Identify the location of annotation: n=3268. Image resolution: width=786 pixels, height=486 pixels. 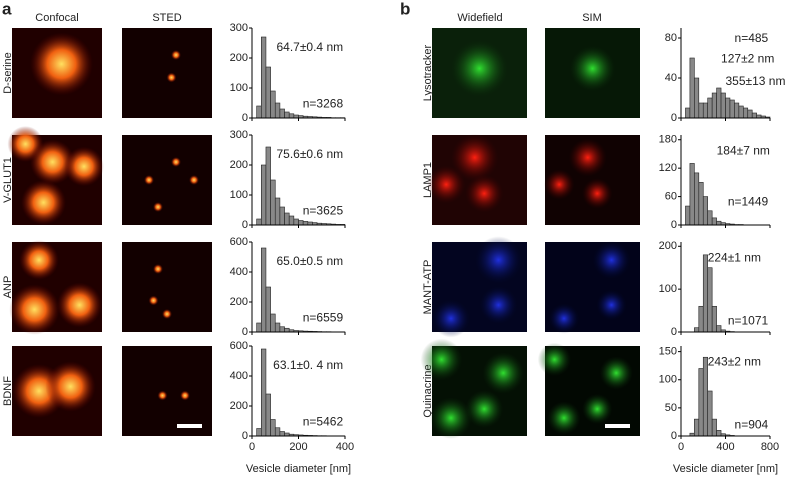
(323, 104).